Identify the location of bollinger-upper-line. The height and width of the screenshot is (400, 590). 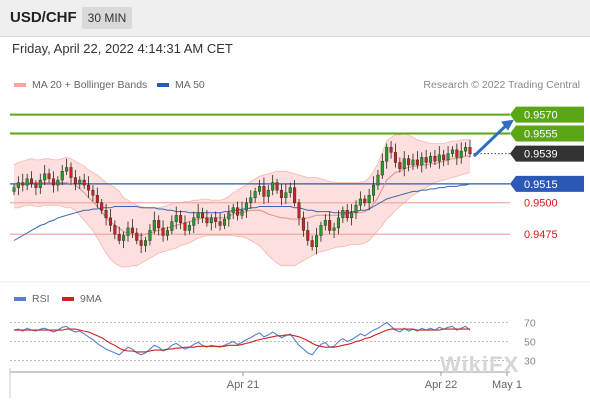
(241, 171).